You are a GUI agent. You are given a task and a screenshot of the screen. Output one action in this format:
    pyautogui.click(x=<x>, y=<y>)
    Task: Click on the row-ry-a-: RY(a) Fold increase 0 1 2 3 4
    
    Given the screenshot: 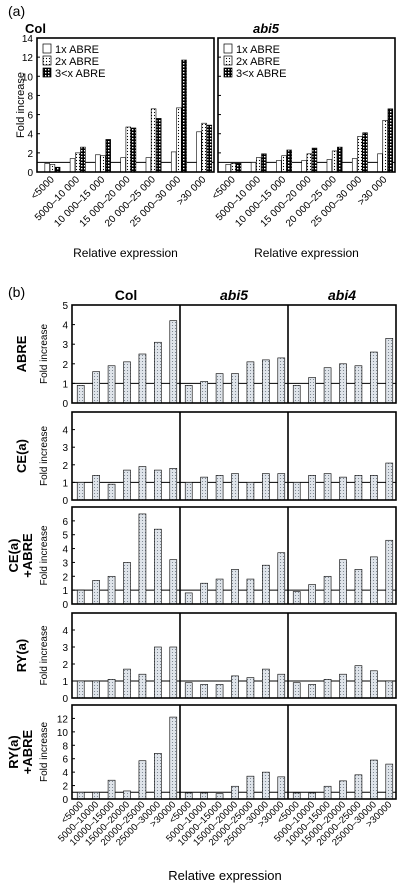 What is the action you would take?
    pyautogui.click(x=205, y=658)
    